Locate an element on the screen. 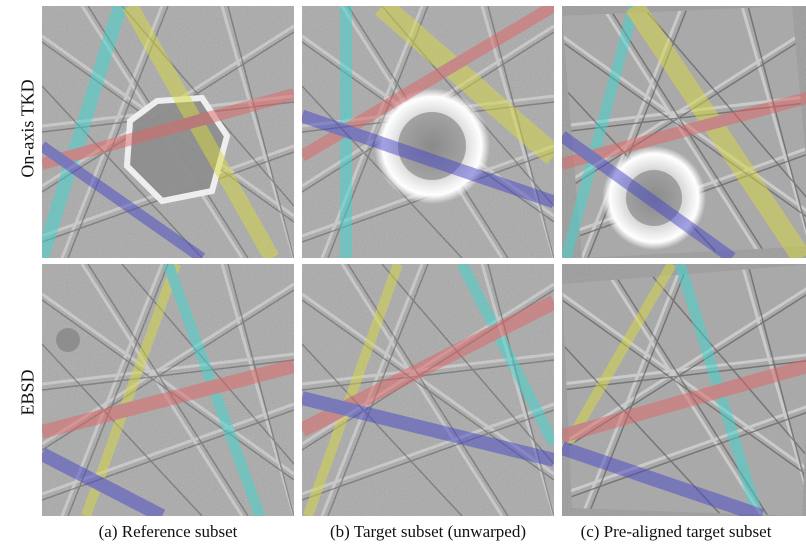 This screenshot has height=549, width=806. caption-prealigned: (c) Pre-aligned target subset is located at coordinates (676, 531).